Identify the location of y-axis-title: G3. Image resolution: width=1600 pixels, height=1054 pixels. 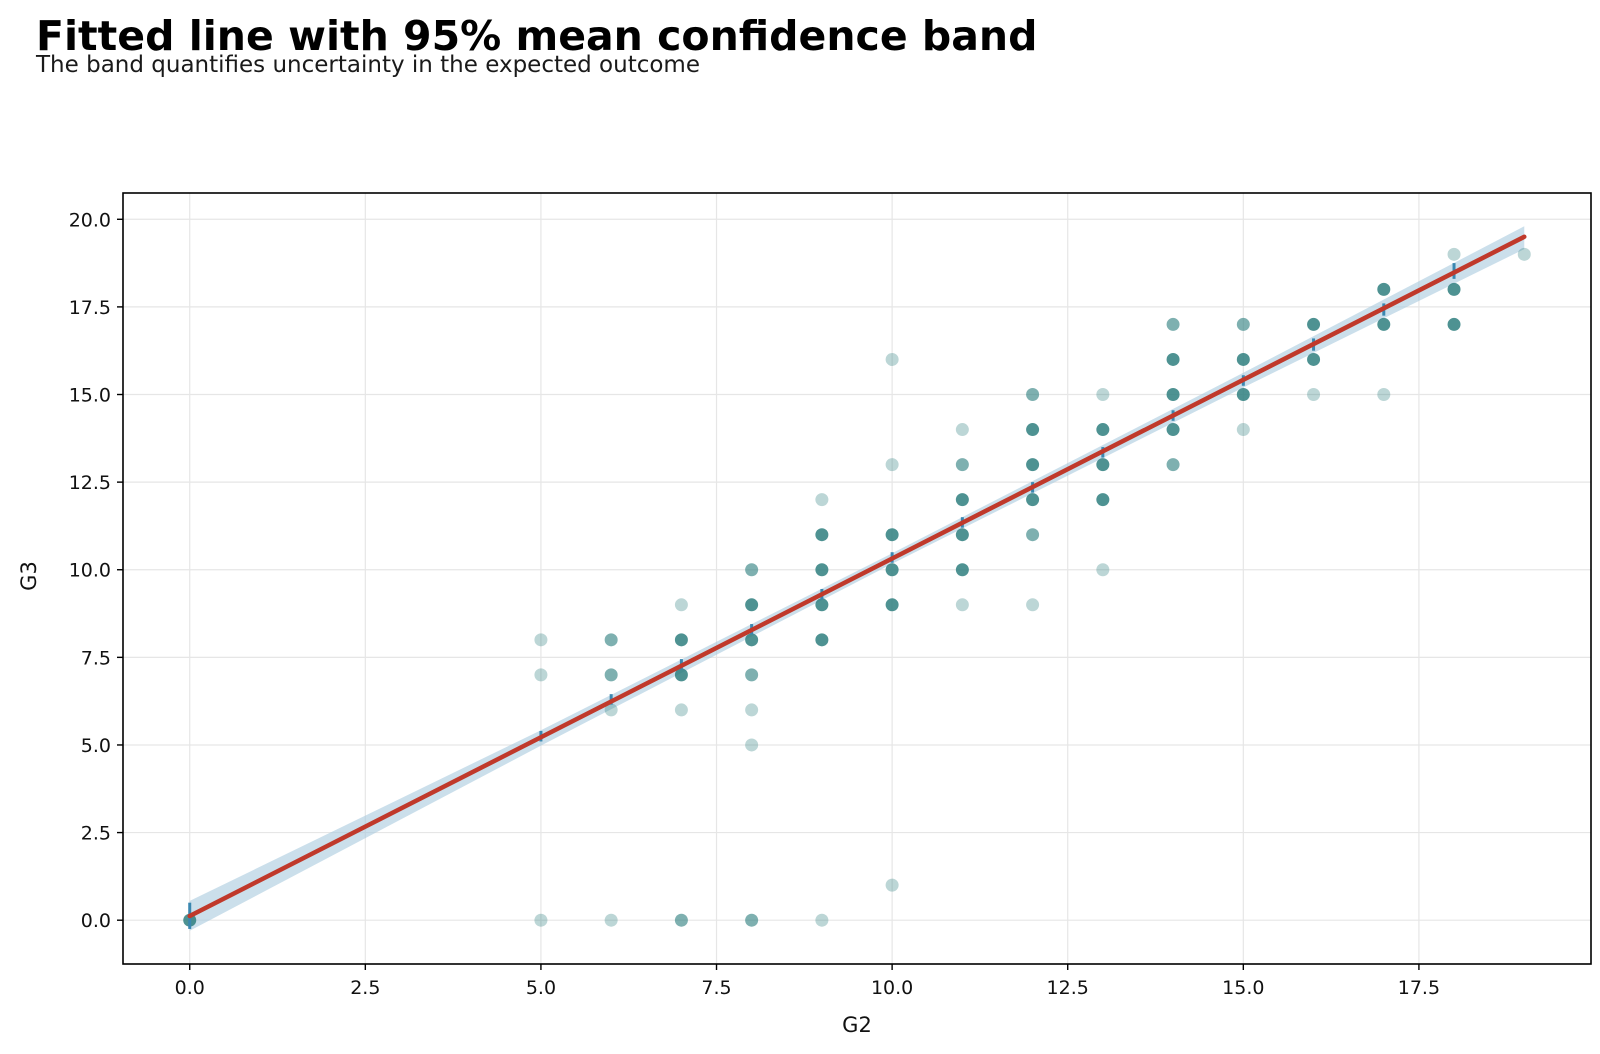
(29, 576).